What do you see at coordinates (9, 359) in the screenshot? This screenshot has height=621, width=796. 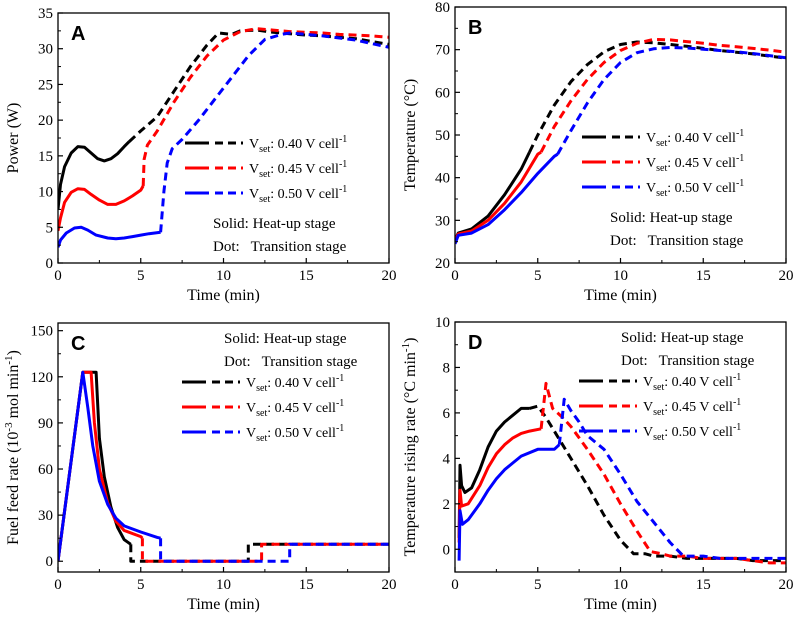 I see `y-axis-title-sup2: -1` at bounding box center [9, 359].